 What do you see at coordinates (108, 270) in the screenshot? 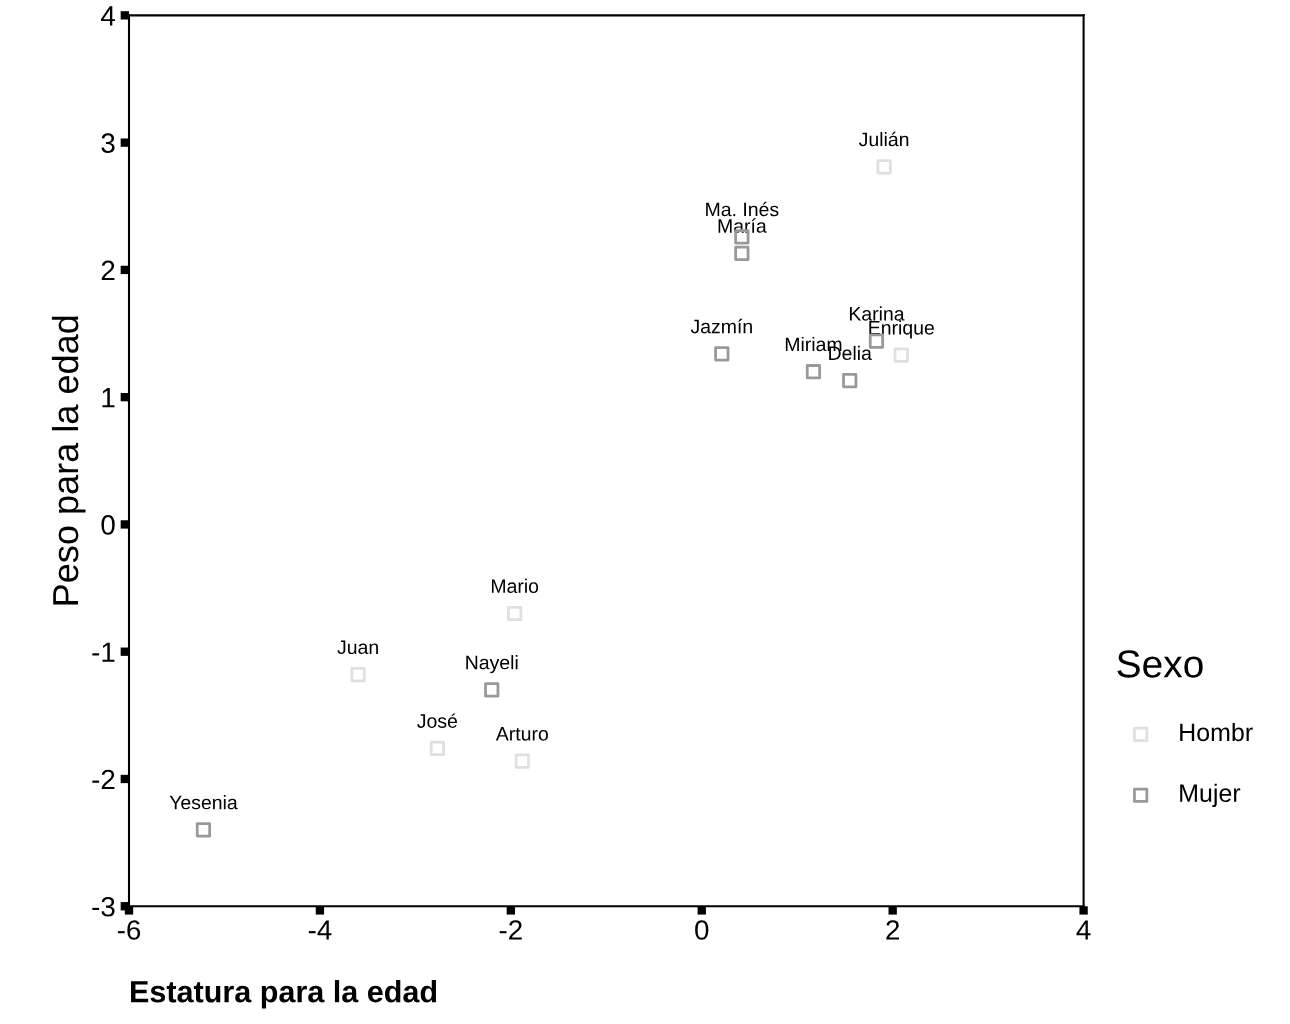
I see `y-tick-label: 2` at bounding box center [108, 270].